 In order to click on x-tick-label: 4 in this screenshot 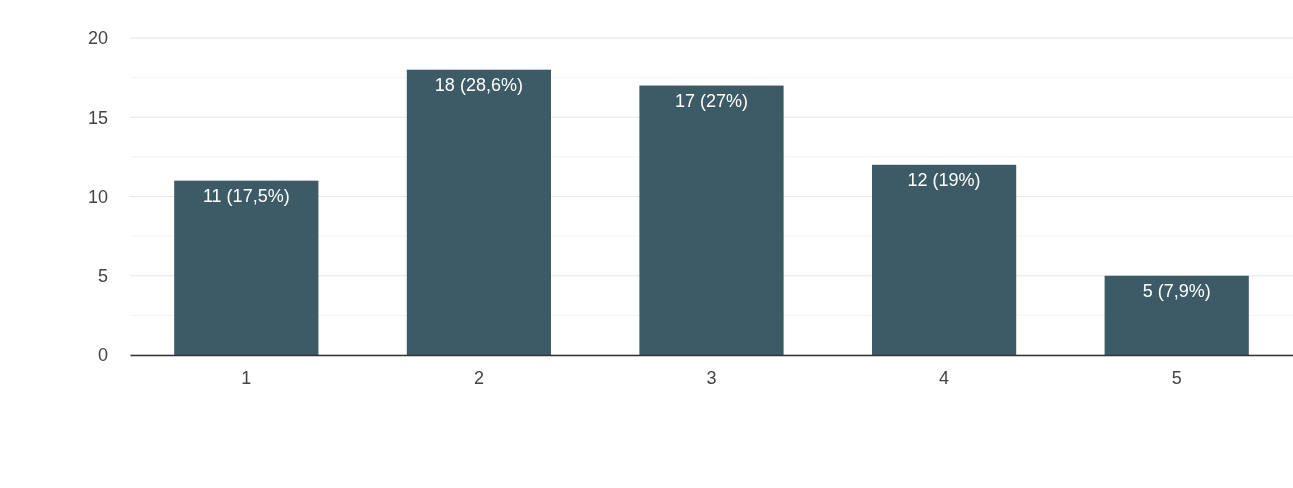, I will do `click(944, 377)`.